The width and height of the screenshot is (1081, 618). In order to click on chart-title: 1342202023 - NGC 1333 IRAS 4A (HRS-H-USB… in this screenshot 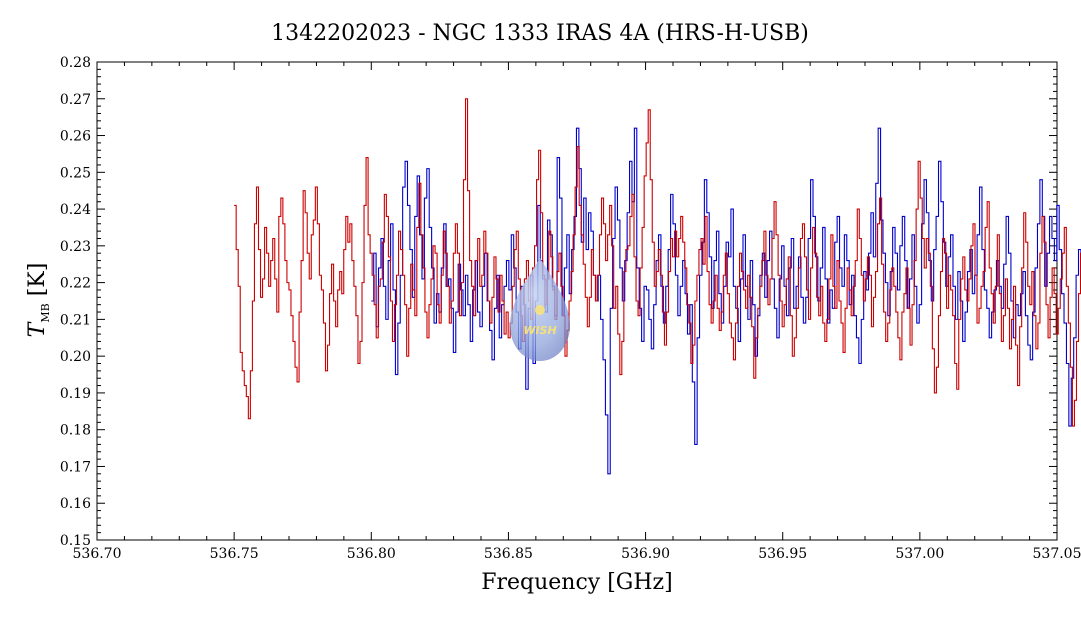, I will do `click(540, 33)`.